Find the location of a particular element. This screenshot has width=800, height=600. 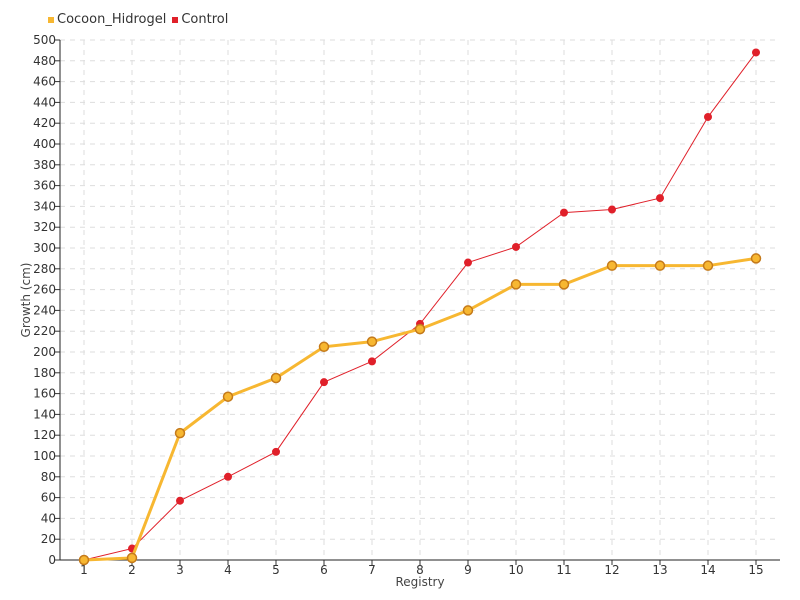

y-tick-label: 400 is located at coordinates (44, 144).